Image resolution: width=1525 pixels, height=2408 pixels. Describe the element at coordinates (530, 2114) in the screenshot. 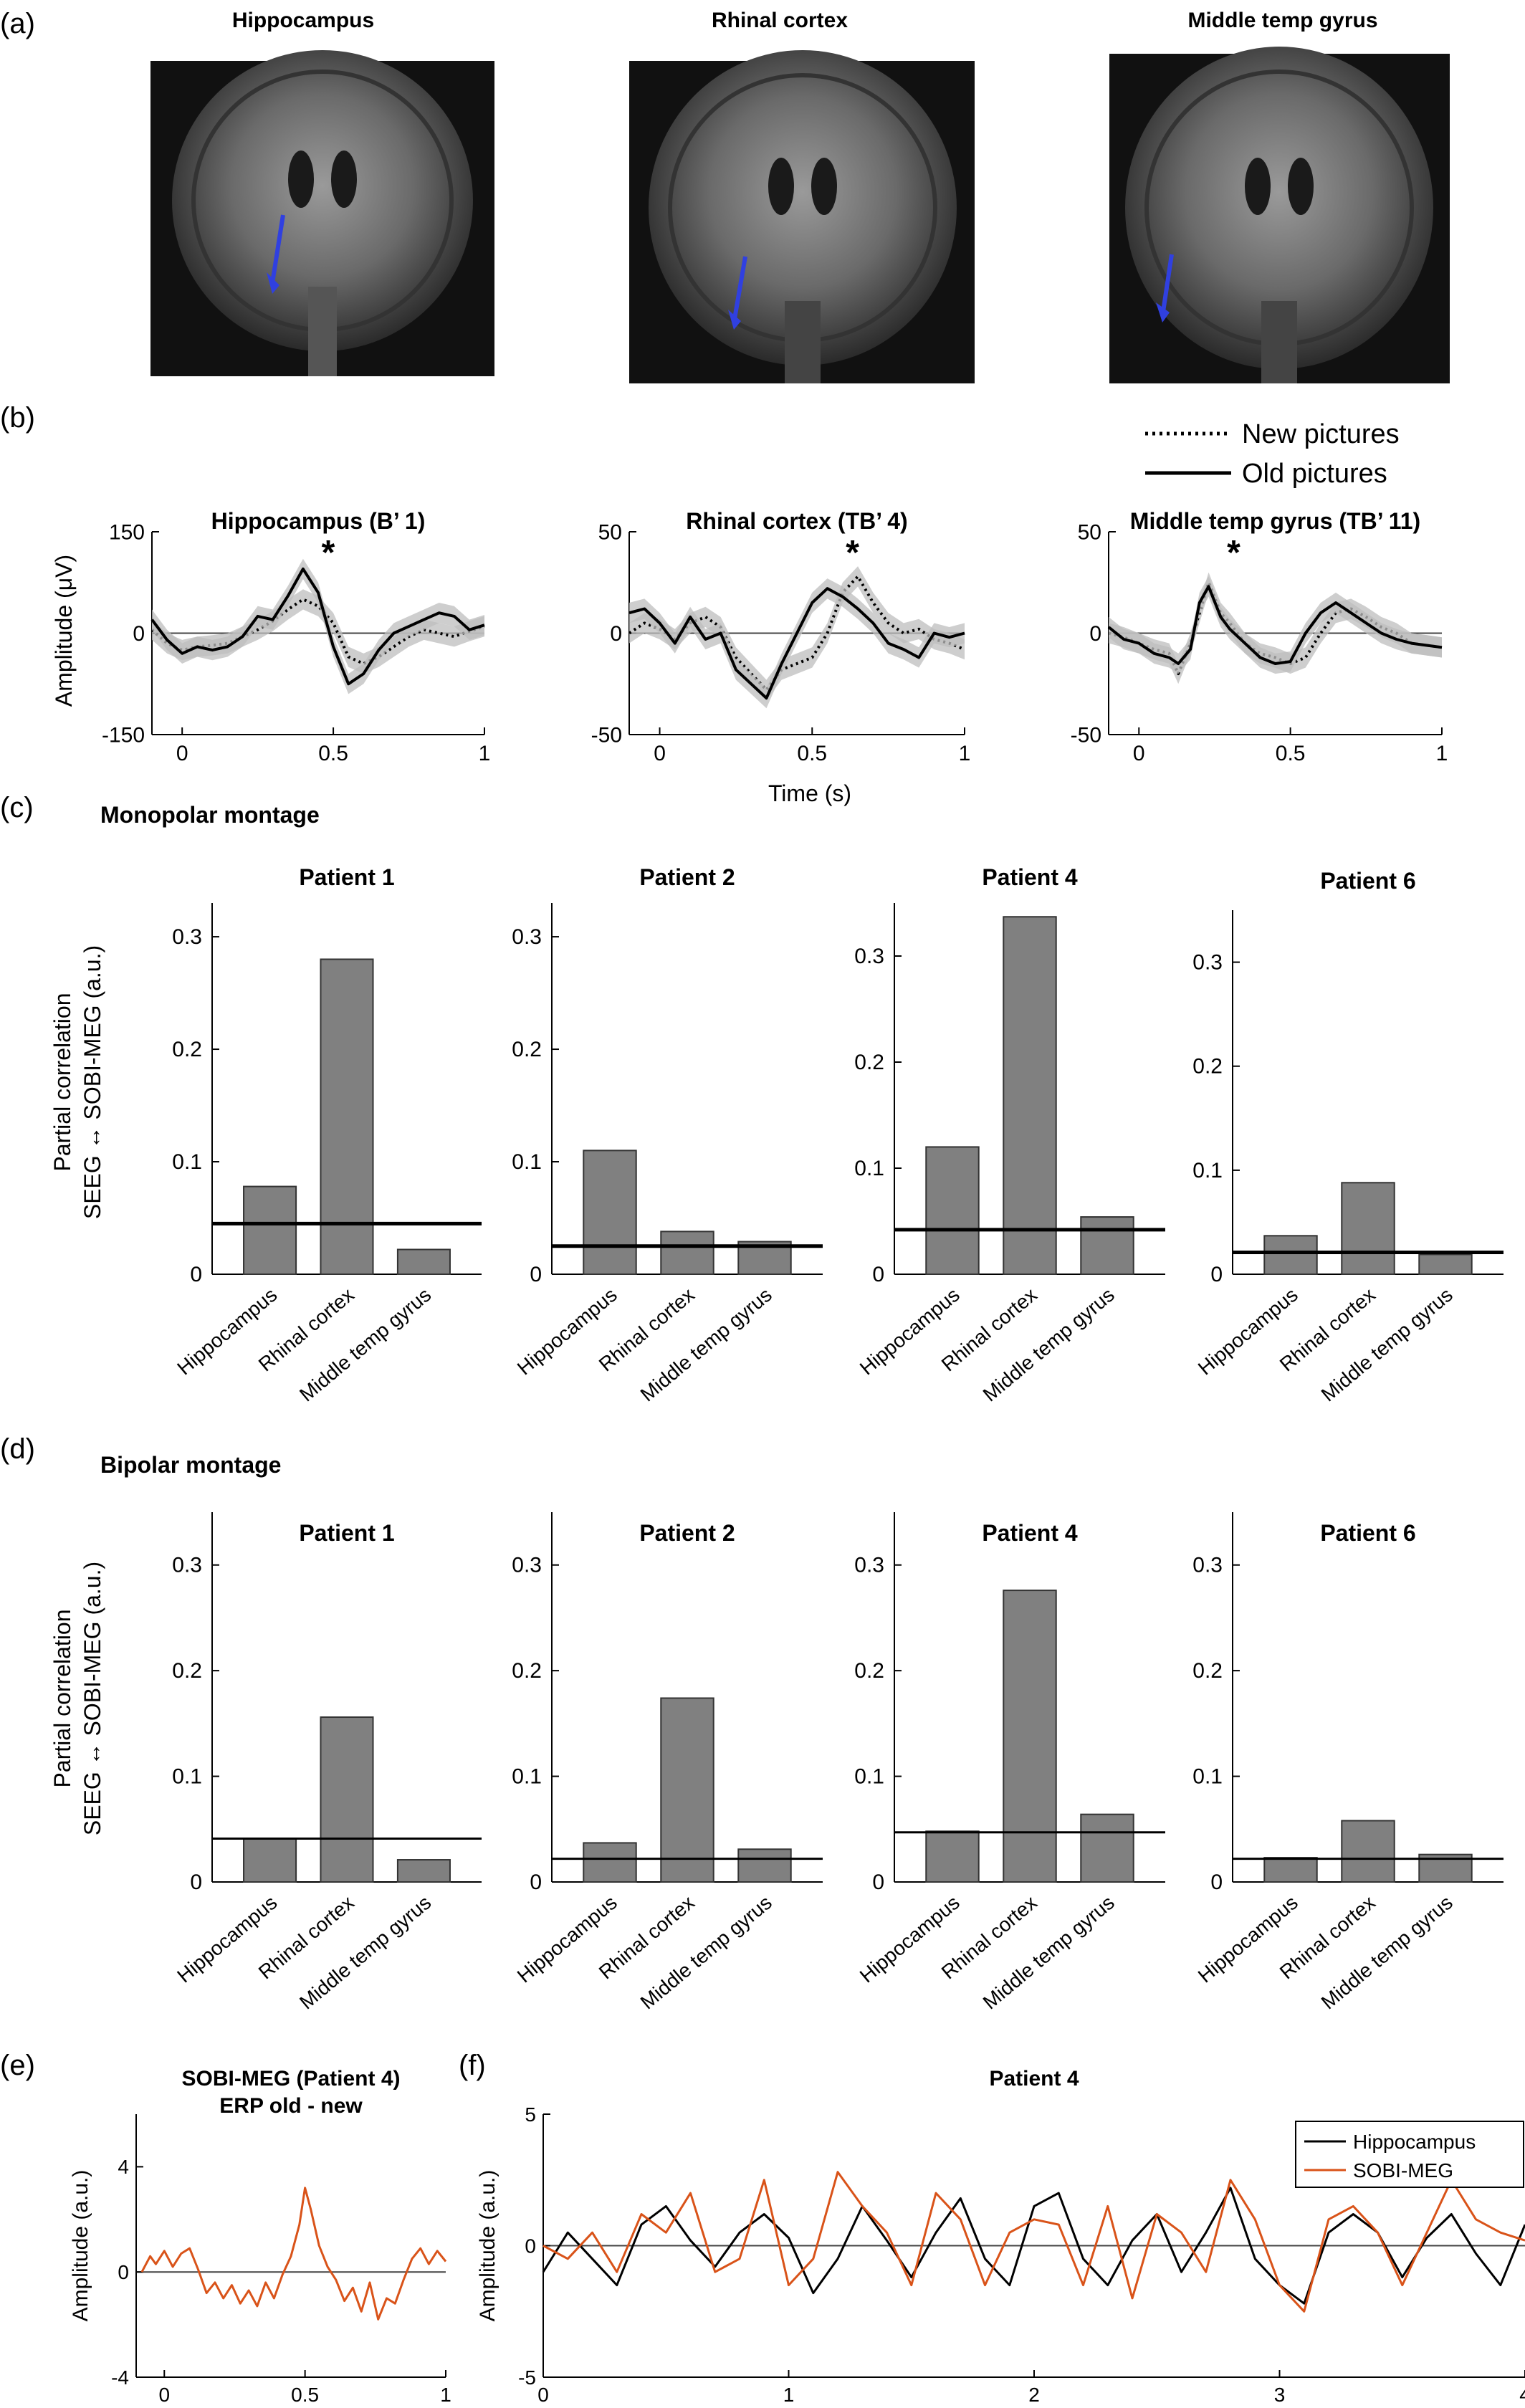

I see `y-tick-label: 5` at that location.